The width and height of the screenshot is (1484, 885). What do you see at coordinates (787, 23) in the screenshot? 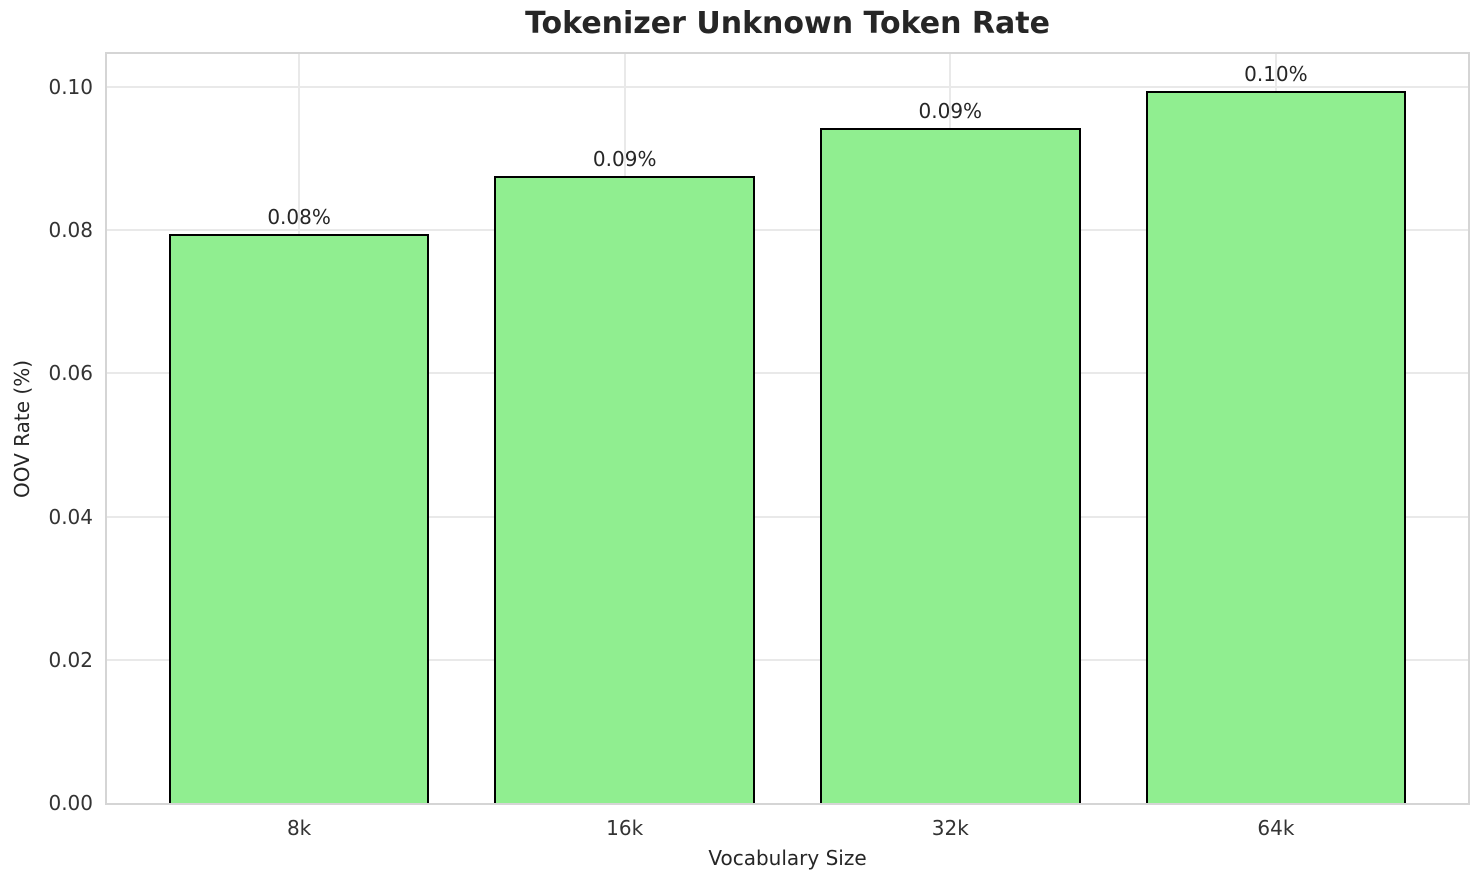
I see `chart-title: Tokenizer Unknown Token Rate` at bounding box center [787, 23].